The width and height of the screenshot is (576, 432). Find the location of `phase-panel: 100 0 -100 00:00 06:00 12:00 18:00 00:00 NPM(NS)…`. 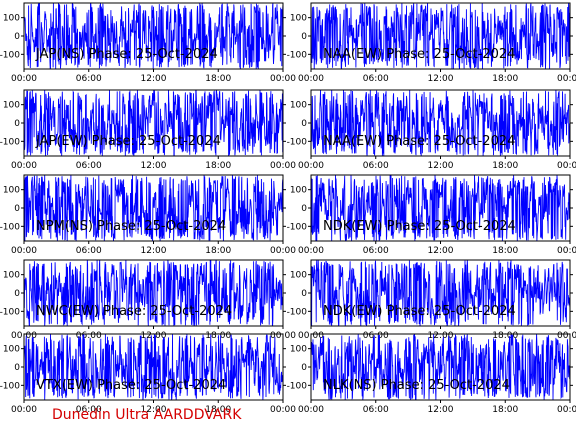

phase-panel: 100 0 -100 00:00 06:00 12:00 18:00 00:00 NPM(NS)… is located at coordinates (148, 215).